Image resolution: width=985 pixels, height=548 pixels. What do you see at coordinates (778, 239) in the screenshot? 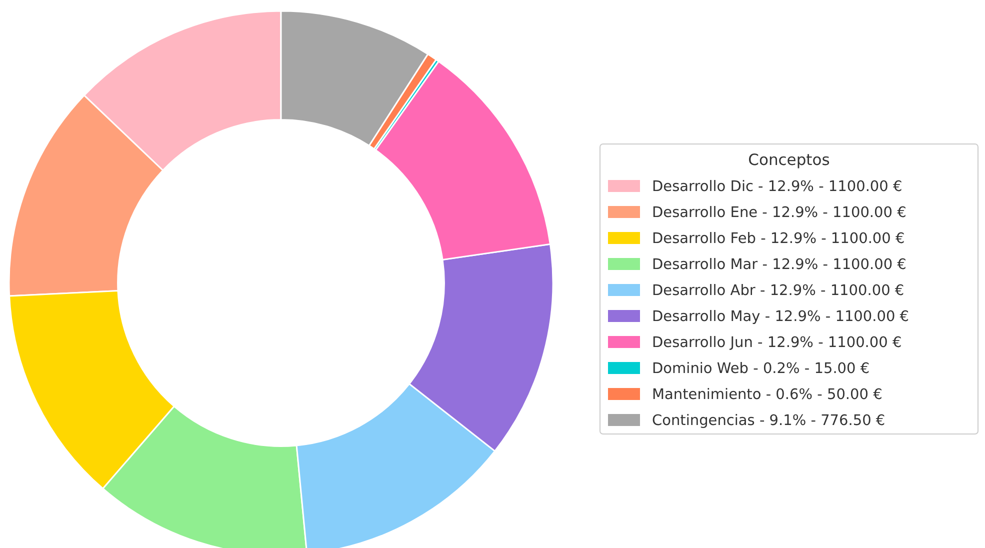
I see `legend-label: Desarrollo Feb - 12.9% - 1100.00 €` at bounding box center [778, 239].